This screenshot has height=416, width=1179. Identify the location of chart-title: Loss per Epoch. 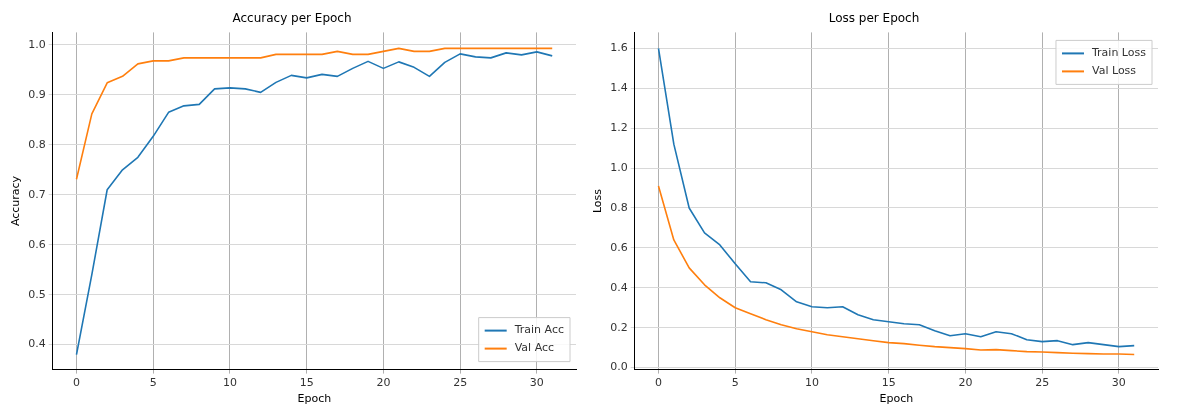
(874, 18).